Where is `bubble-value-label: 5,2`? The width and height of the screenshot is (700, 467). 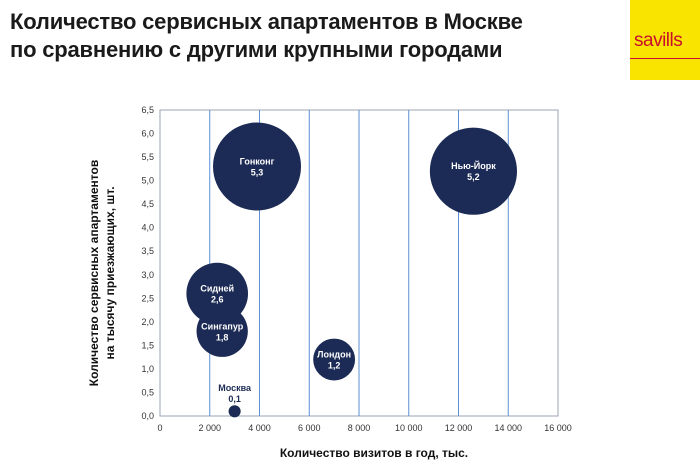
bubble-value-label: 5,2 is located at coordinates (473, 177).